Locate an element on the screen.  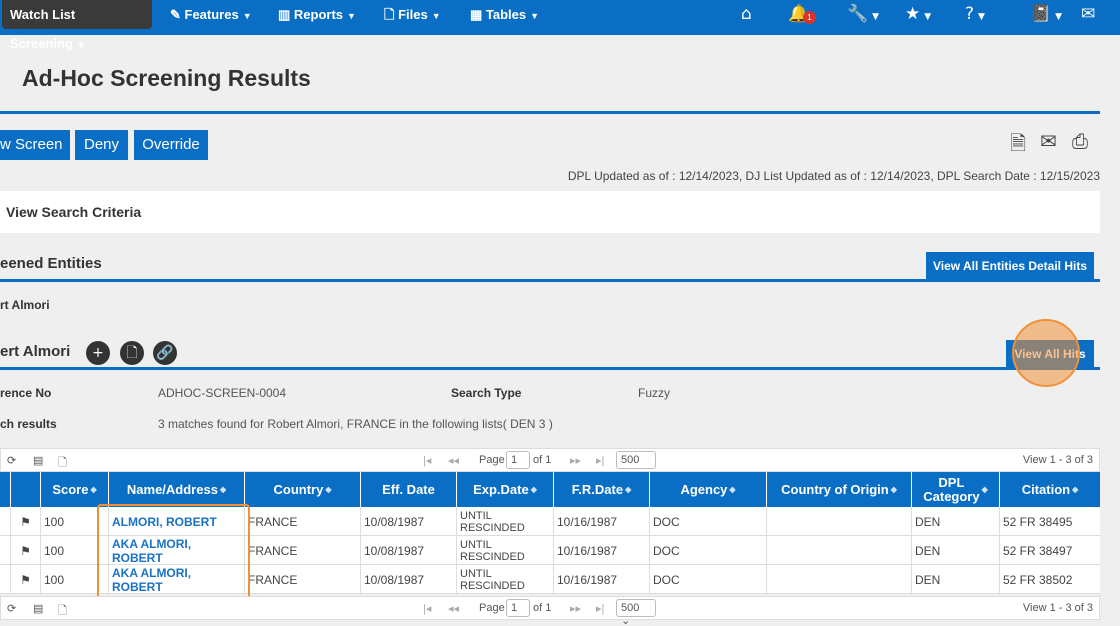
menu-reports: ▥ Reports ▼ is located at coordinates (317, 14).